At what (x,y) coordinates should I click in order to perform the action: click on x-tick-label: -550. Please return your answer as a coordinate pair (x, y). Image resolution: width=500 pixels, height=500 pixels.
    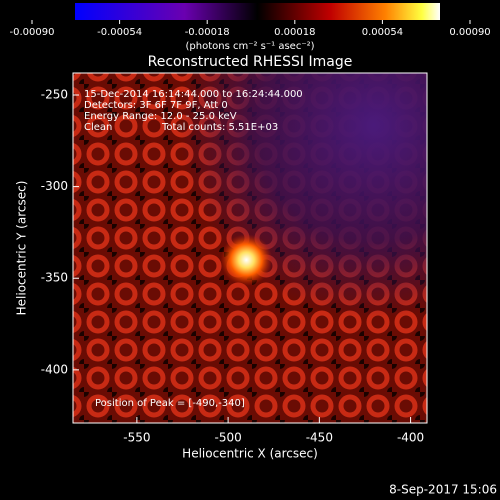
    Looking at the image, I should click on (136, 438).